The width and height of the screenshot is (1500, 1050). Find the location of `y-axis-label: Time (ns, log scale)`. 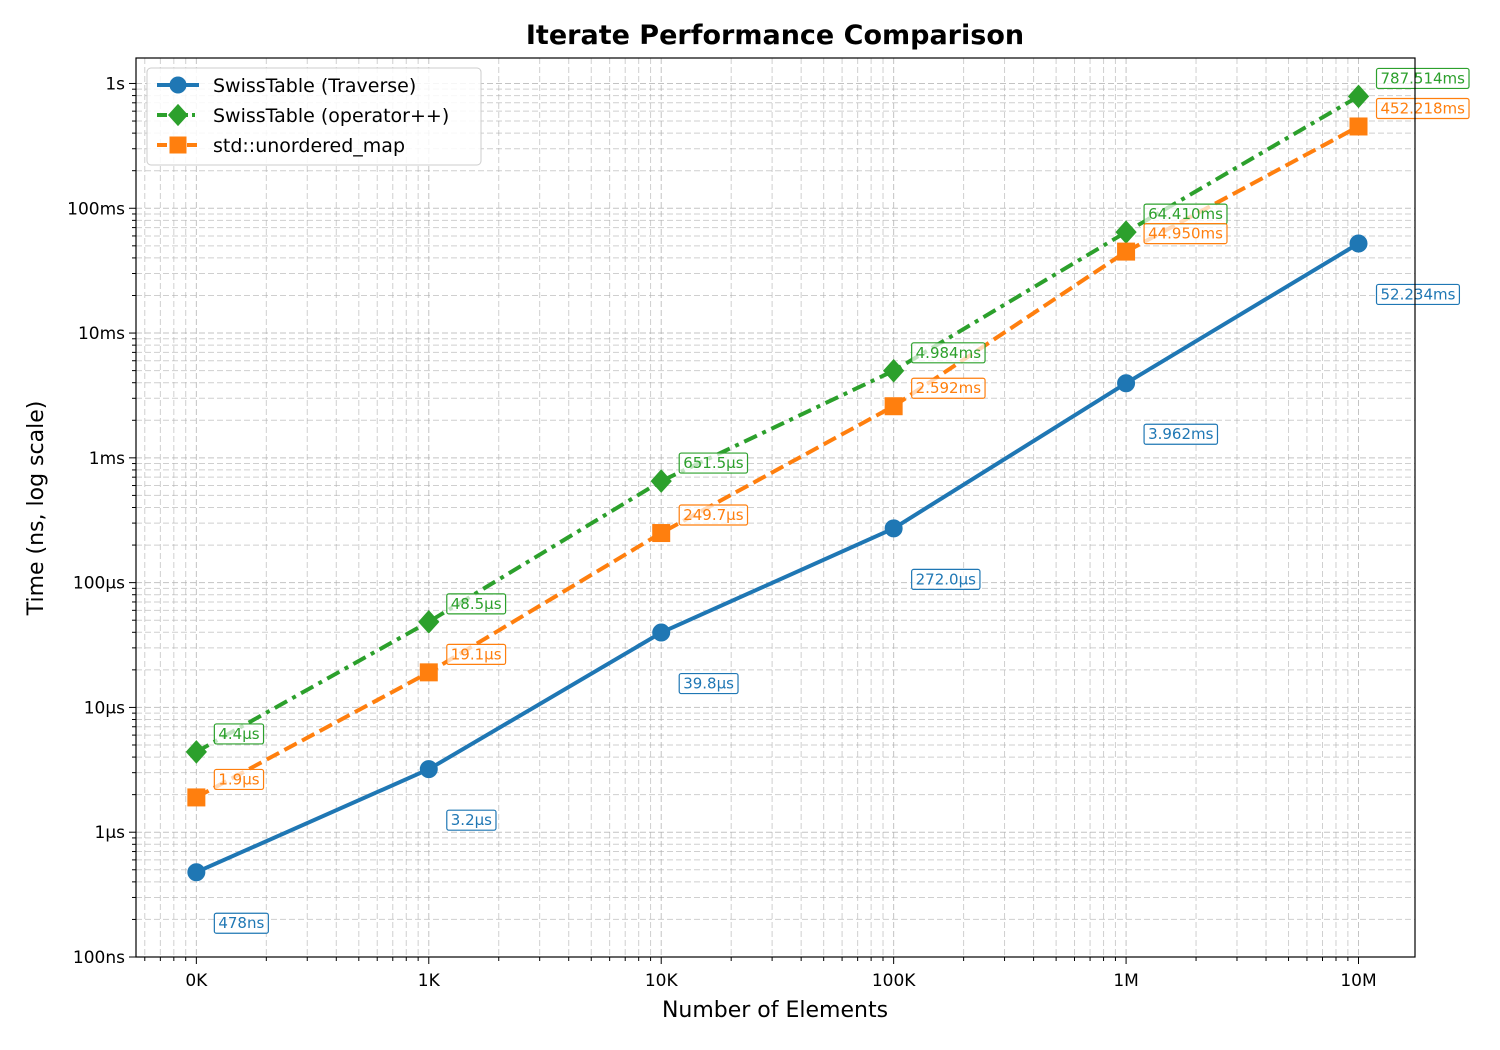

y-axis-label: Time (ns, log scale) is located at coordinates (36, 509).